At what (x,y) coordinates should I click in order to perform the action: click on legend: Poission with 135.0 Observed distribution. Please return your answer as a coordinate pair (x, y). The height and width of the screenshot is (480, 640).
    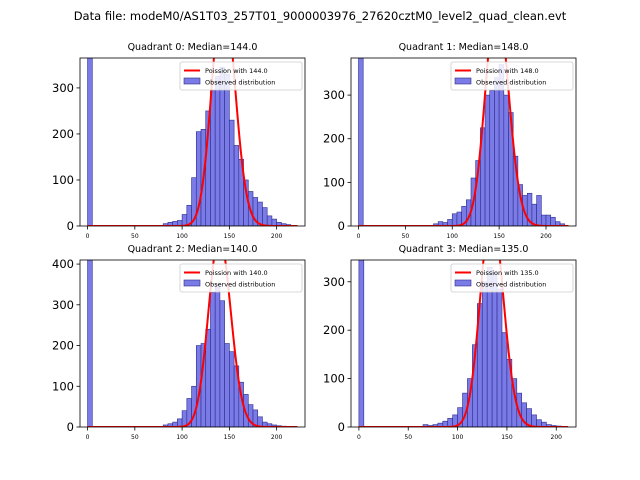
    Looking at the image, I should click on (512, 278).